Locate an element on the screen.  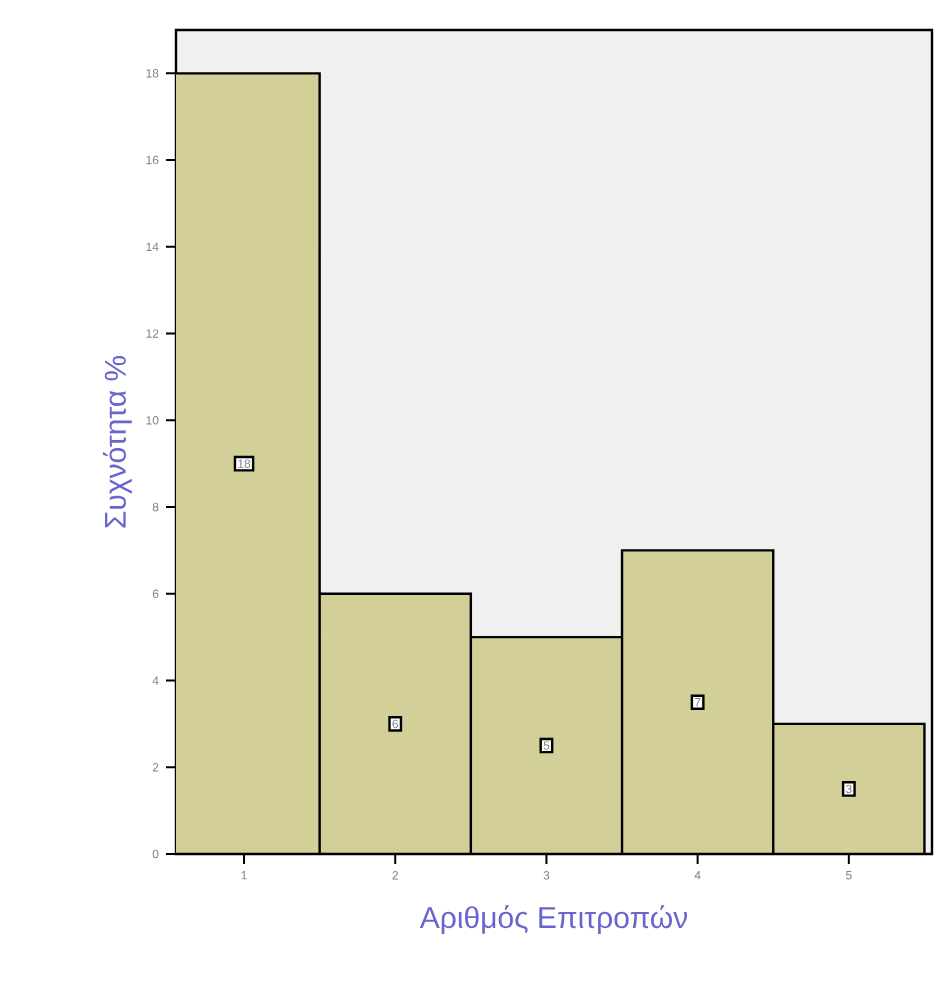
y-axis-title: Συχνότητα % is located at coordinates (117, 441).